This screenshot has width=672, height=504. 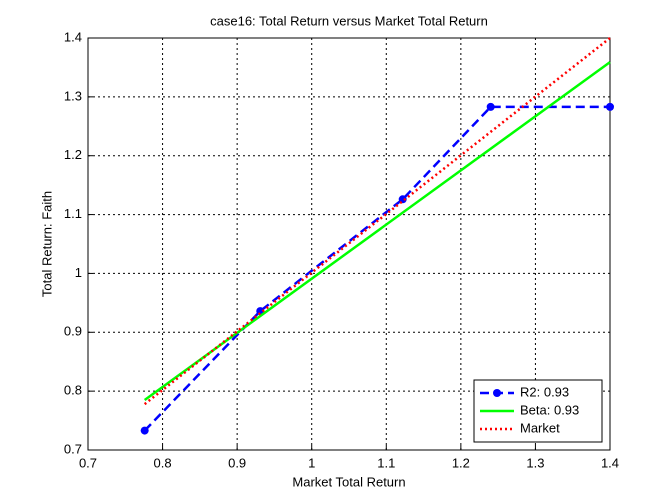 I want to click on legend-label: R2: 0.93, so click(x=544, y=391).